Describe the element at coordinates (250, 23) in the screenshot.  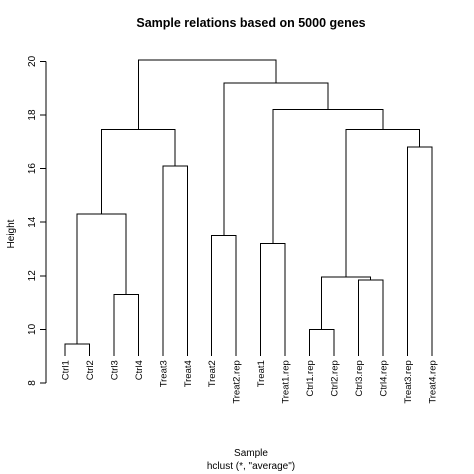
I see `chart-title: Sample relations based on 5000 genes` at that location.